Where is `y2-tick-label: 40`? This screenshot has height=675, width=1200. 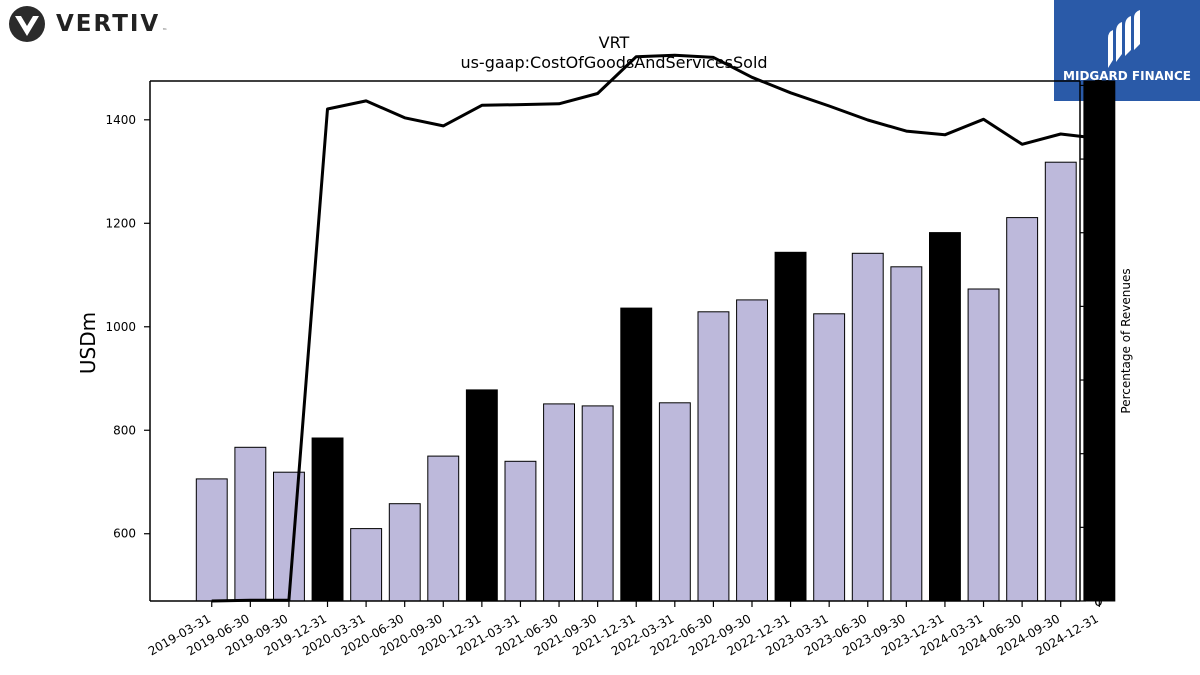 y2-tick-label: 40 is located at coordinates (1103, 307).